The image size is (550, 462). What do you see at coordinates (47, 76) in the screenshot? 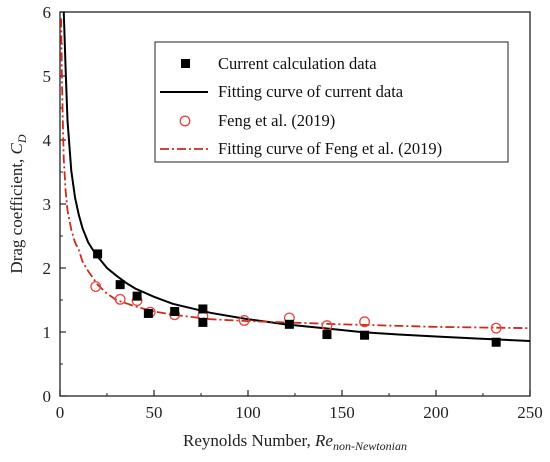
I see `y-tick-label: 5` at bounding box center [47, 76].